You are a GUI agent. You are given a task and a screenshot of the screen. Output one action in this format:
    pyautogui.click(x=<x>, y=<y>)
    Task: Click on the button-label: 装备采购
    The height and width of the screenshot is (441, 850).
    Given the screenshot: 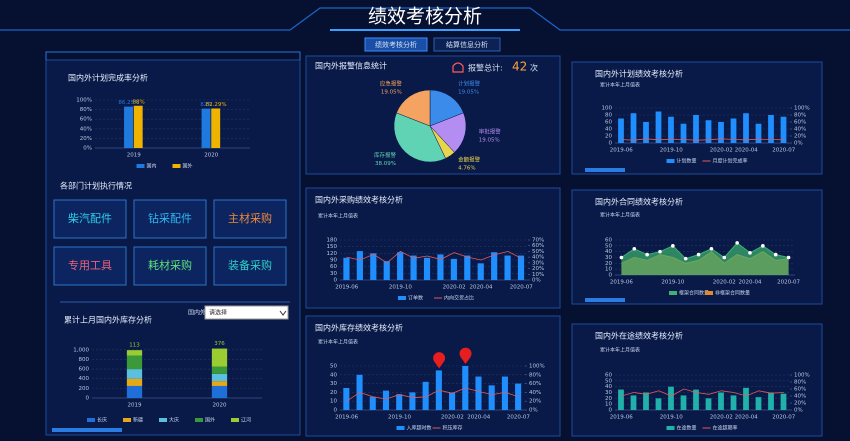 What is the action you would take?
    pyautogui.click(x=250, y=265)
    